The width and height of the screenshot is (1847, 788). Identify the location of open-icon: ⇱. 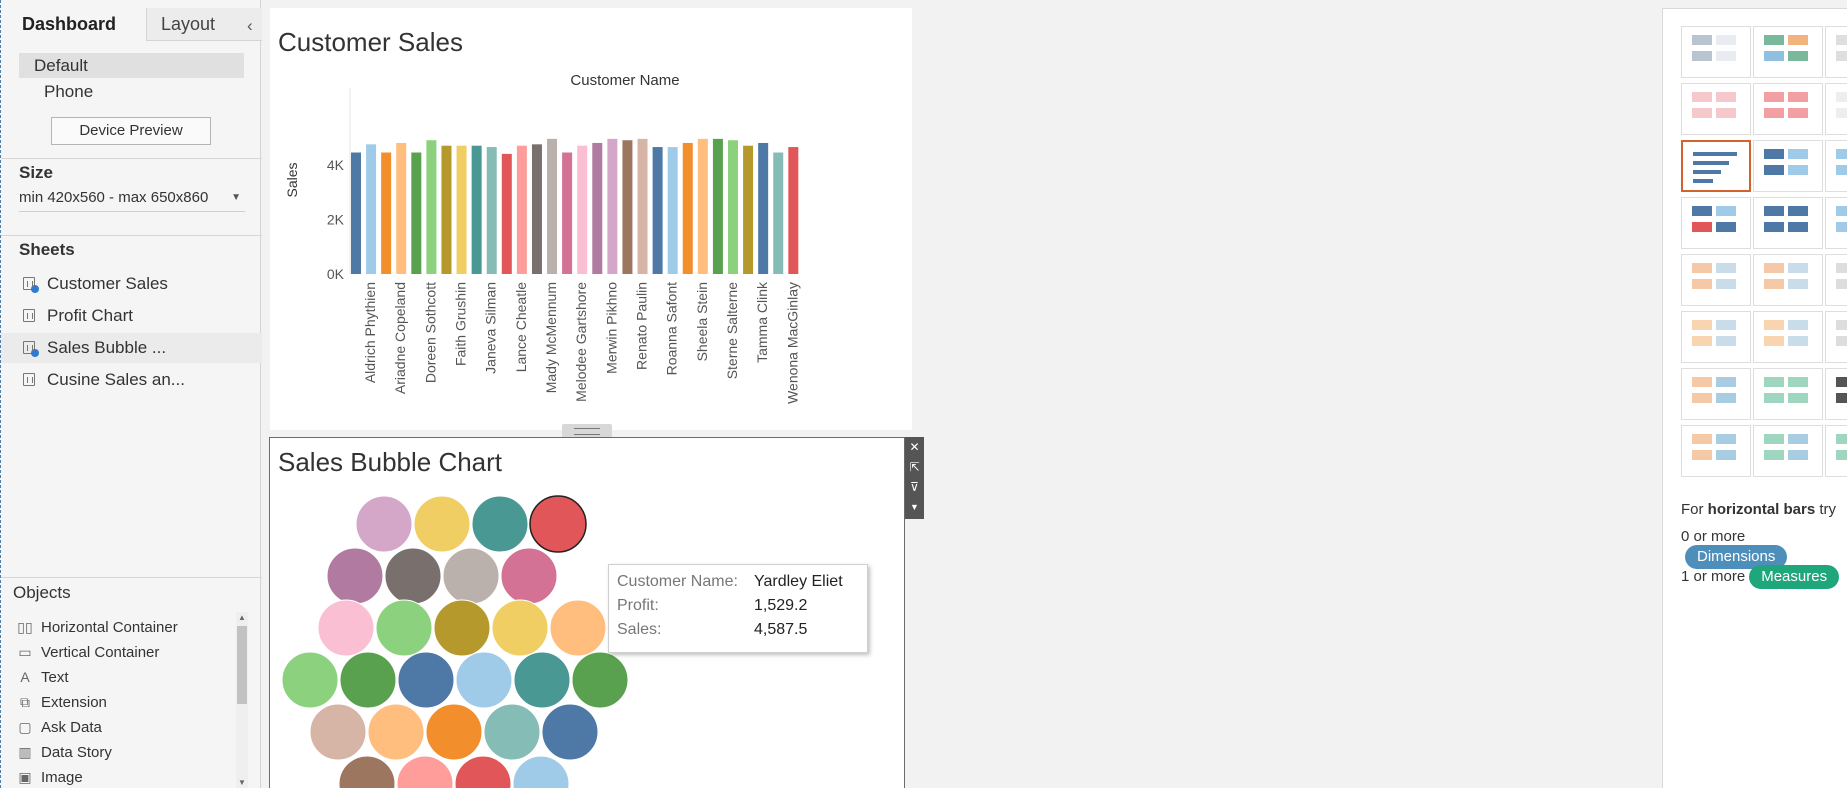
(914, 467).